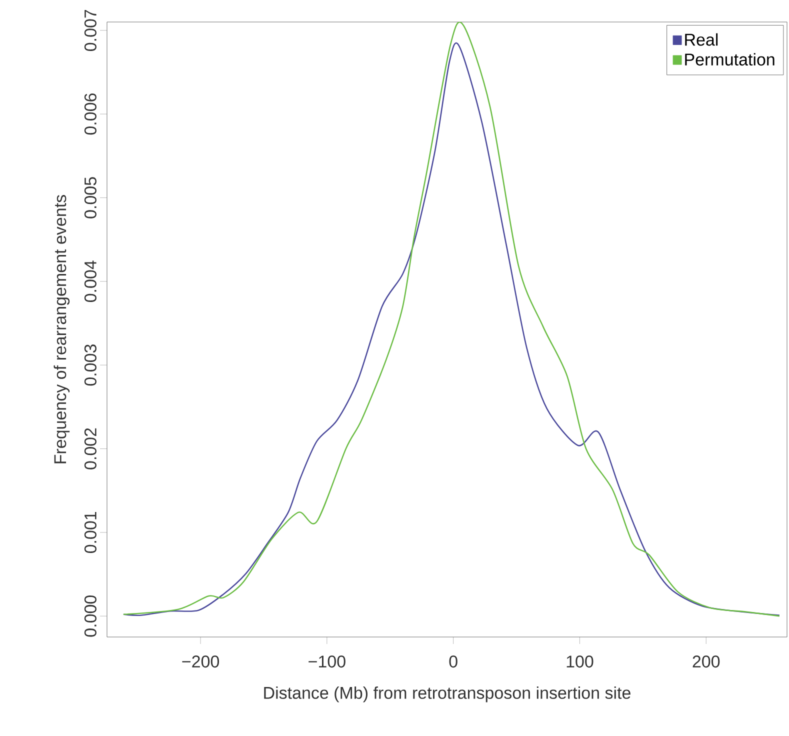 This screenshot has height=736, width=789. Describe the element at coordinates (90, 197) in the screenshot. I see `y-tick-label: 0.005` at that location.